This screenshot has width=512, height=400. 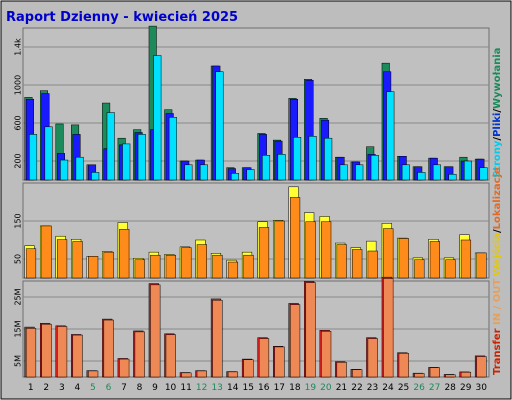 I want to click on x-tick-label: 23, so click(x=372, y=388).